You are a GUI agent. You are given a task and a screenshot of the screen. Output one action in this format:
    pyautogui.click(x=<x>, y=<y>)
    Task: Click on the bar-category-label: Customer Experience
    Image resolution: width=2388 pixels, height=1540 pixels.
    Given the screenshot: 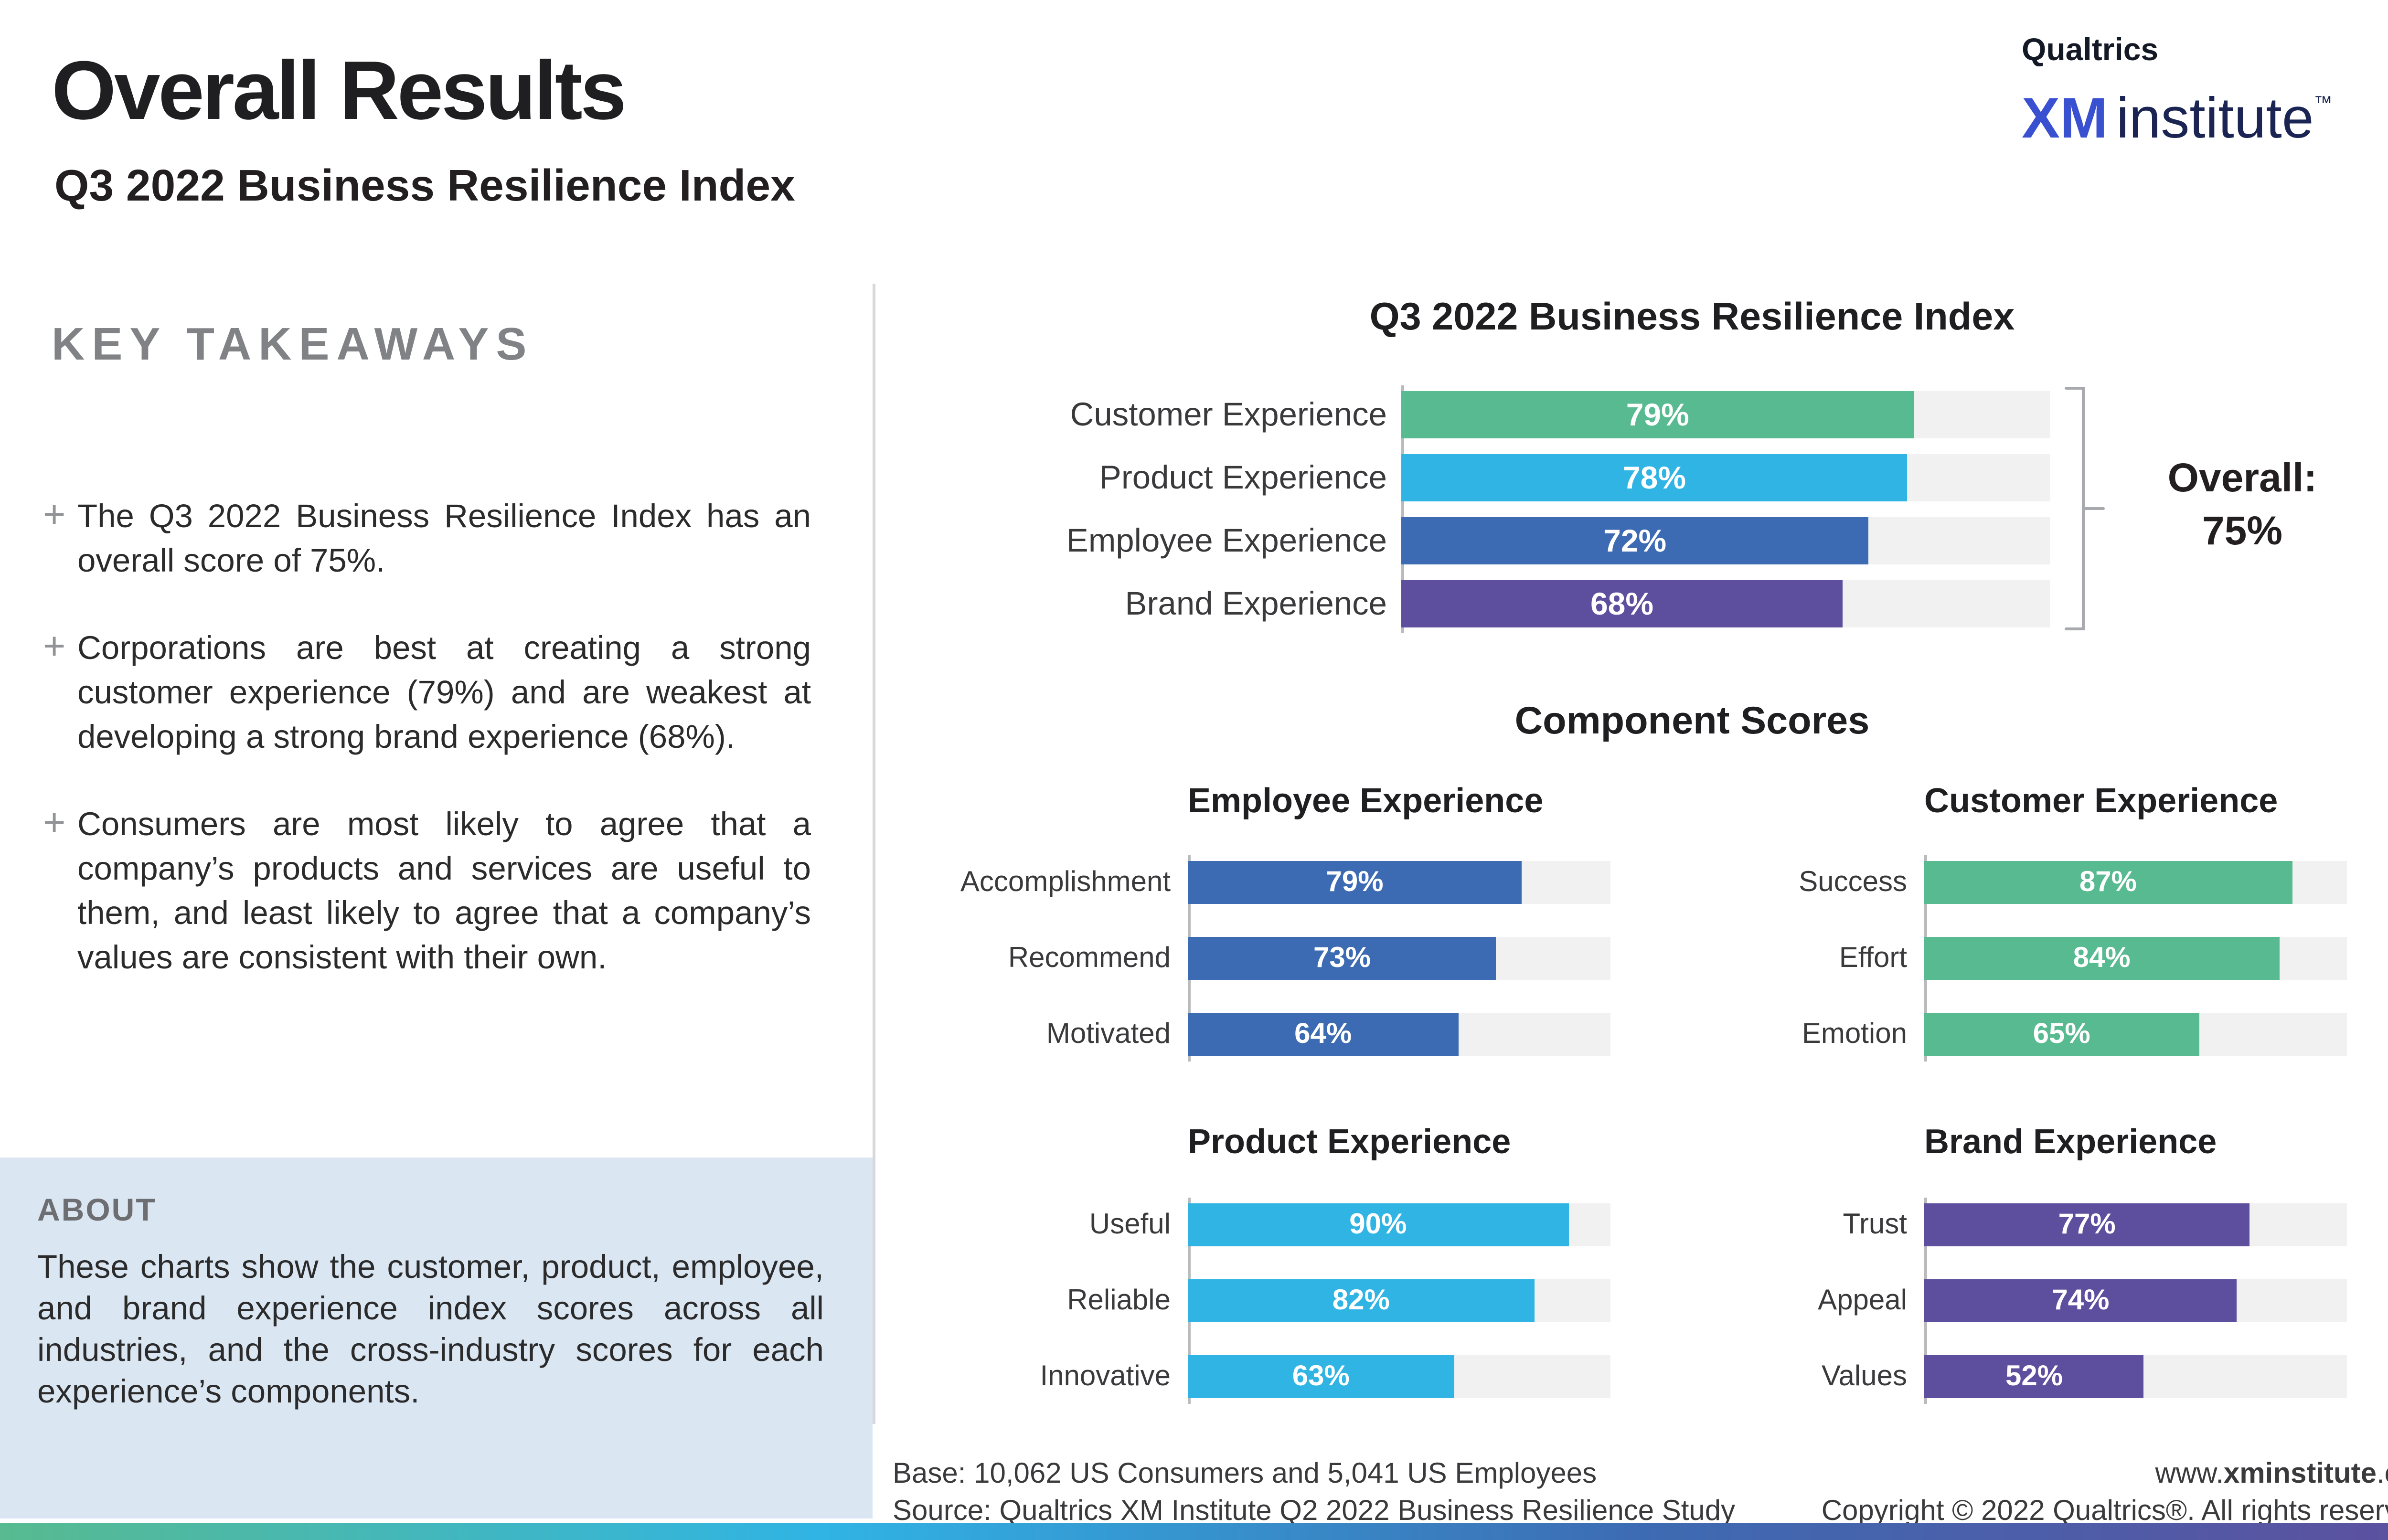 What is the action you would take?
    pyautogui.click(x=1228, y=414)
    